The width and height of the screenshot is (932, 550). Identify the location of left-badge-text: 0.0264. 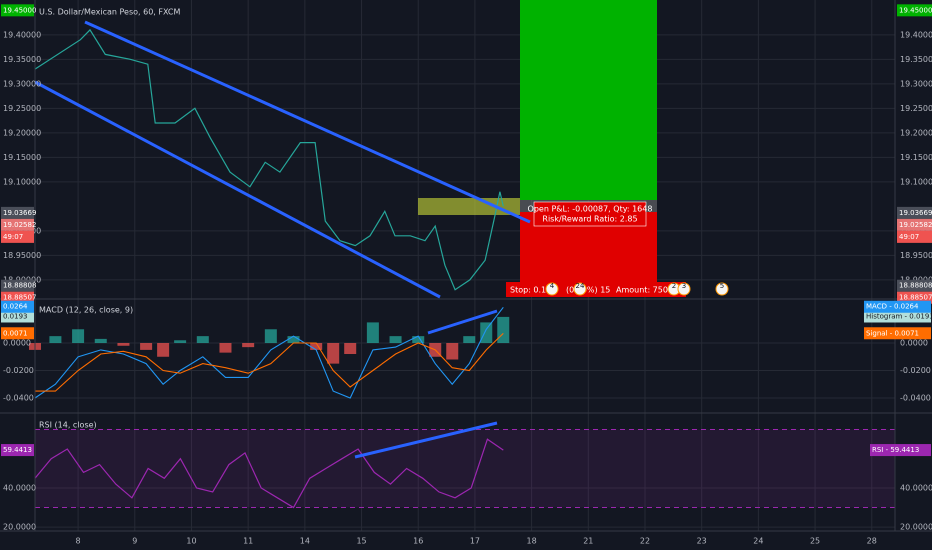
(15, 307).